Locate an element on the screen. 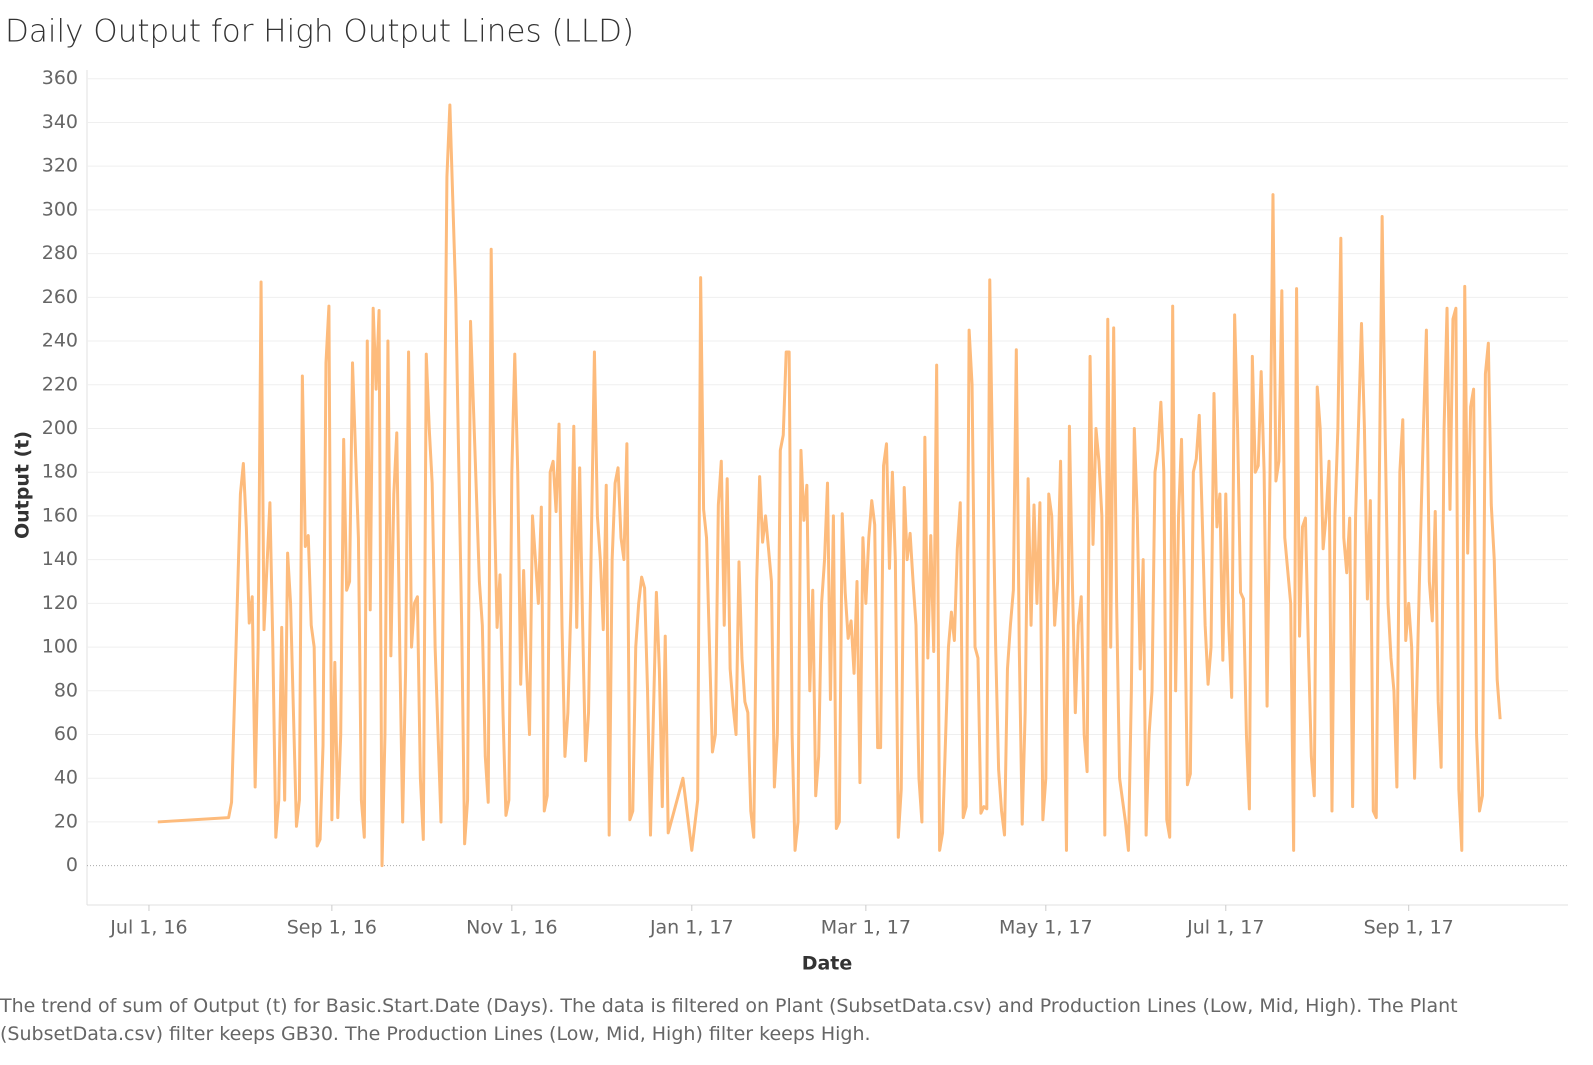 The image size is (1593, 1065). y-tick-label: 320 is located at coordinates (60, 166).